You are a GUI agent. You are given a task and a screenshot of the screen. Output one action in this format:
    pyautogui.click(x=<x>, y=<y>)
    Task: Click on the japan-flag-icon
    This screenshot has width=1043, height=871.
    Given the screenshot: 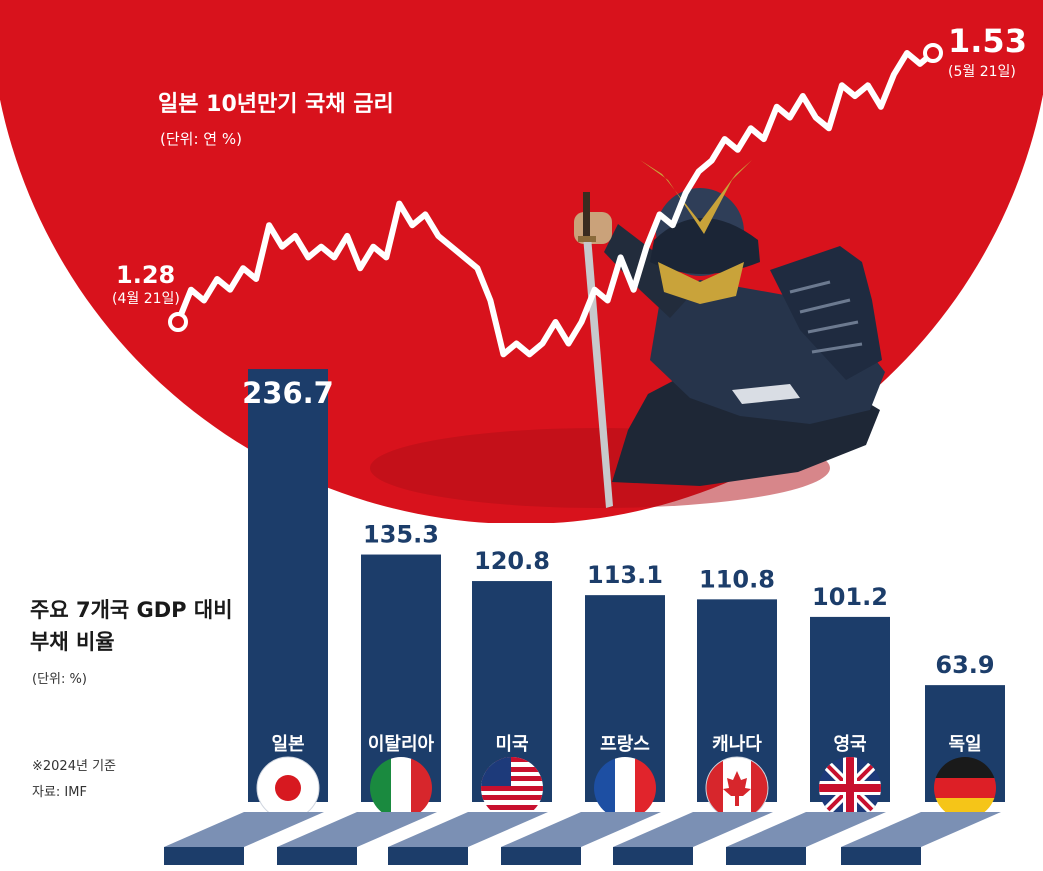 What is the action you would take?
    pyautogui.click(x=288, y=788)
    